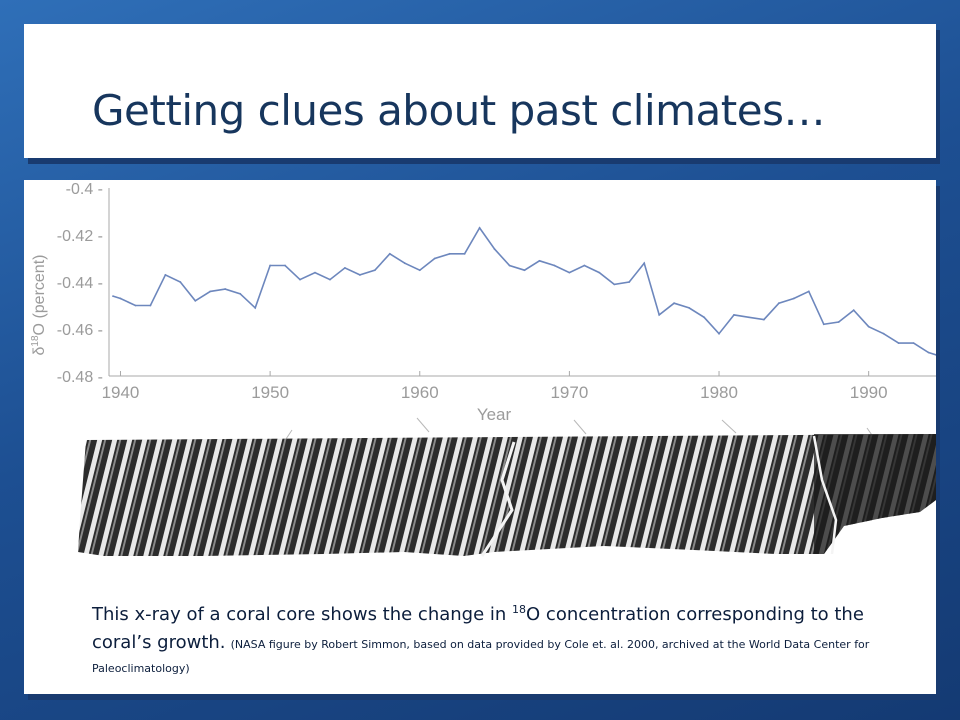 The height and width of the screenshot is (720, 960). Describe the element at coordinates (579, 430) in the screenshot. I see `year-connectors` at that location.